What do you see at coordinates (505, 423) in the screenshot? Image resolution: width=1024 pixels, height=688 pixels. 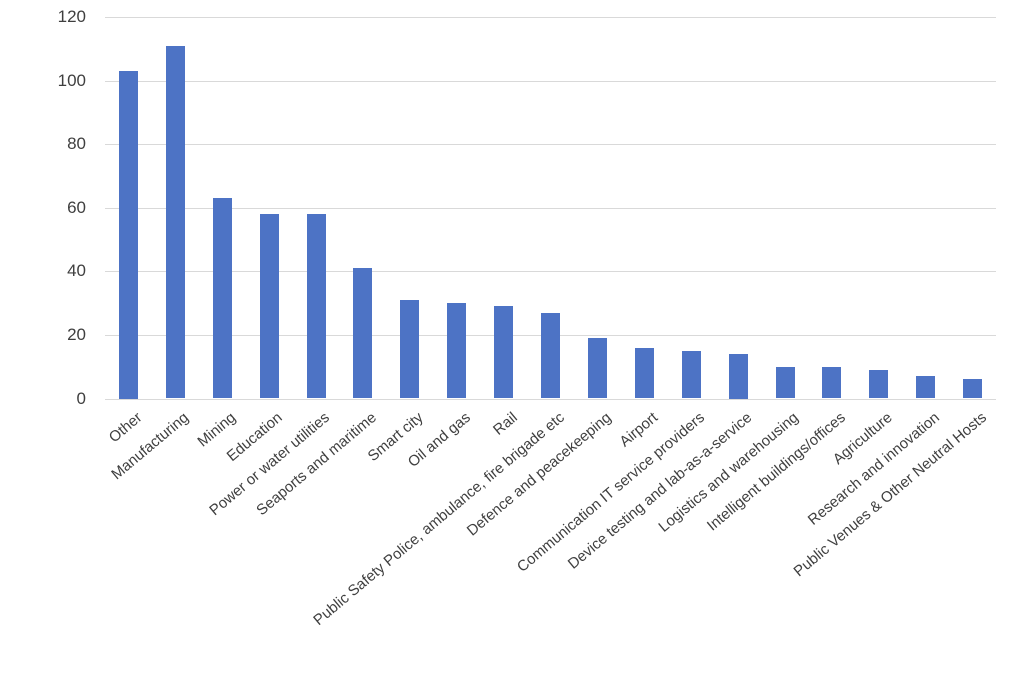 I see `x-axis-category-label: Rail` at bounding box center [505, 423].